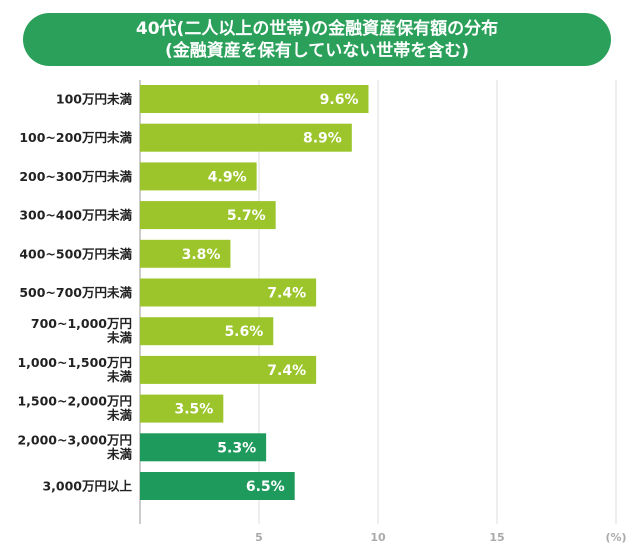 The height and width of the screenshot is (551, 640). I want to click on value-label-10: 6.5%, so click(265, 487).